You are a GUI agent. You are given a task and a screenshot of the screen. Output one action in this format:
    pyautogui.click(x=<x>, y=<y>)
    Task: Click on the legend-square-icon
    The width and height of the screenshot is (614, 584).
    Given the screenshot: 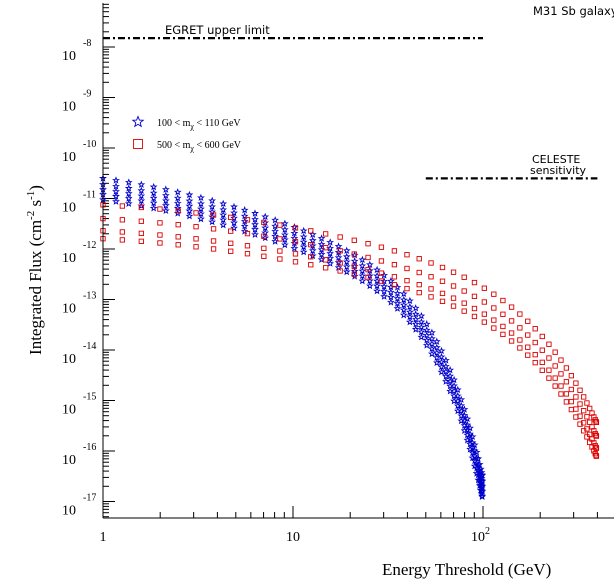 What is the action you would take?
    pyautogui.click(x=138, y=144)
    